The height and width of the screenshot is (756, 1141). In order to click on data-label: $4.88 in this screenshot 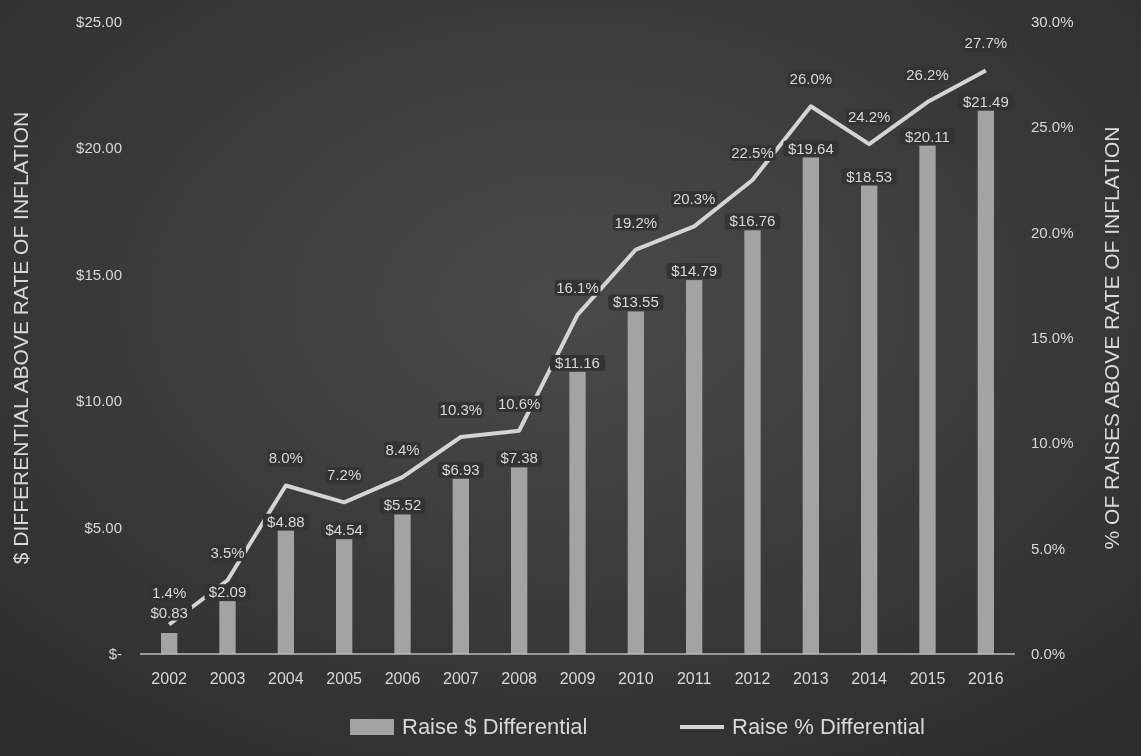, I will do `click(286, 521)`.